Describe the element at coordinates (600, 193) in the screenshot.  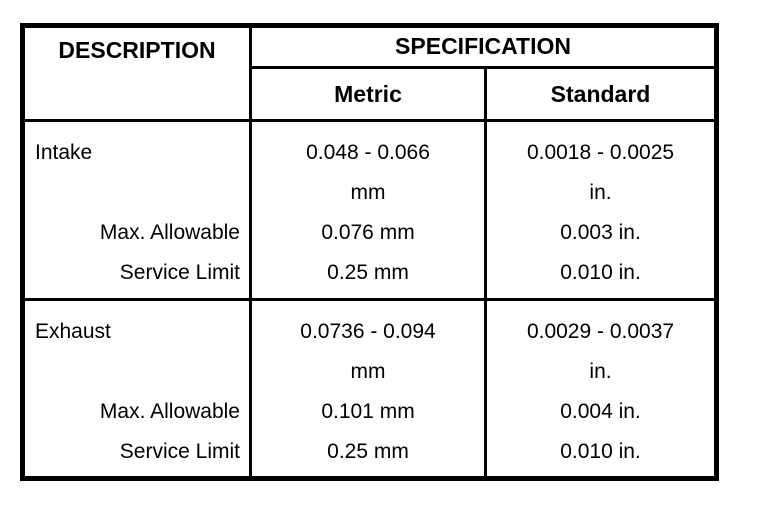
I see `intake-standard-range-unit: in.` at that location.